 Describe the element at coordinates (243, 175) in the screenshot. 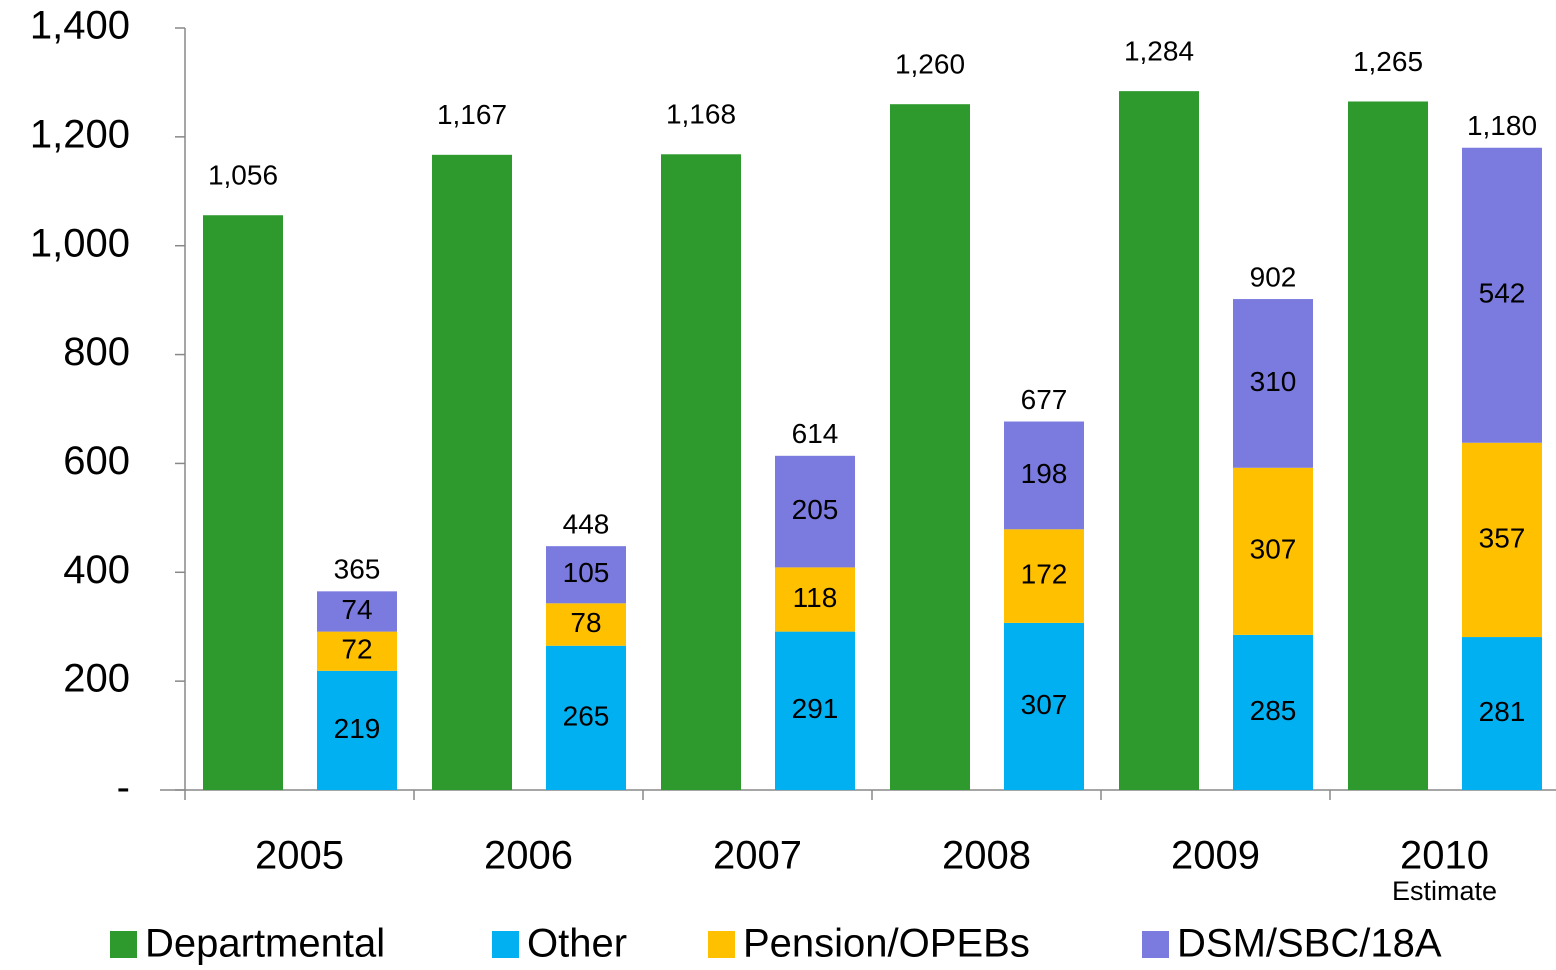

I see `value-label: 1,056` at that location.